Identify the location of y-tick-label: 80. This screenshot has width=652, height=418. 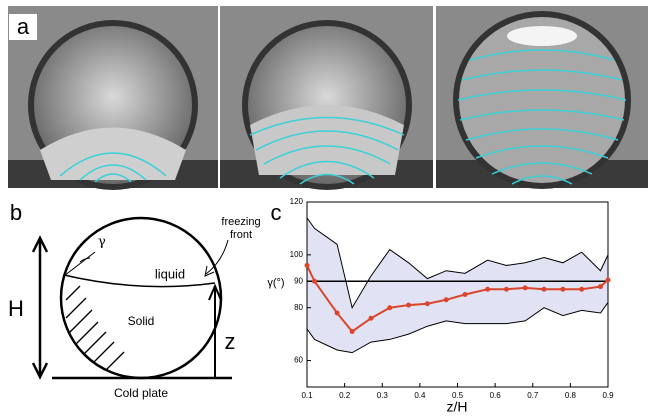
(298, 307).